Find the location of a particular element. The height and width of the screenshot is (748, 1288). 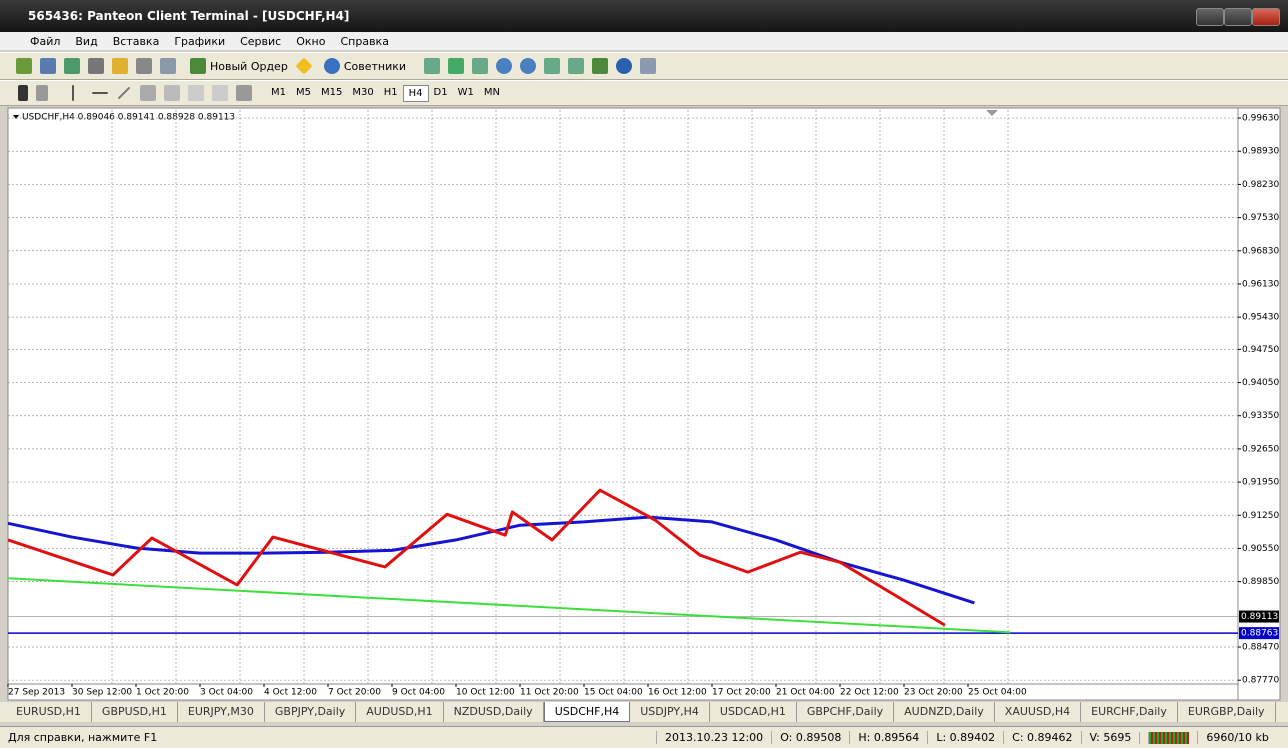

y-tick-label: 0.99630 is located at coordinates (1260, 119).